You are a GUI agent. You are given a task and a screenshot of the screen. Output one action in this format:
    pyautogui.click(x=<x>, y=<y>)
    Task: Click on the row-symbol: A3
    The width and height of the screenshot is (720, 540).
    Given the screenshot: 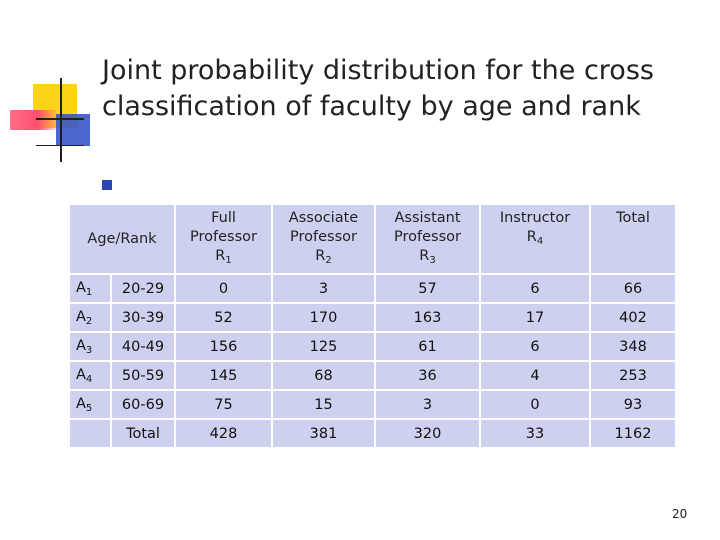 What is the action you would take?
    pyautogui.click(x=90, y=346)
    